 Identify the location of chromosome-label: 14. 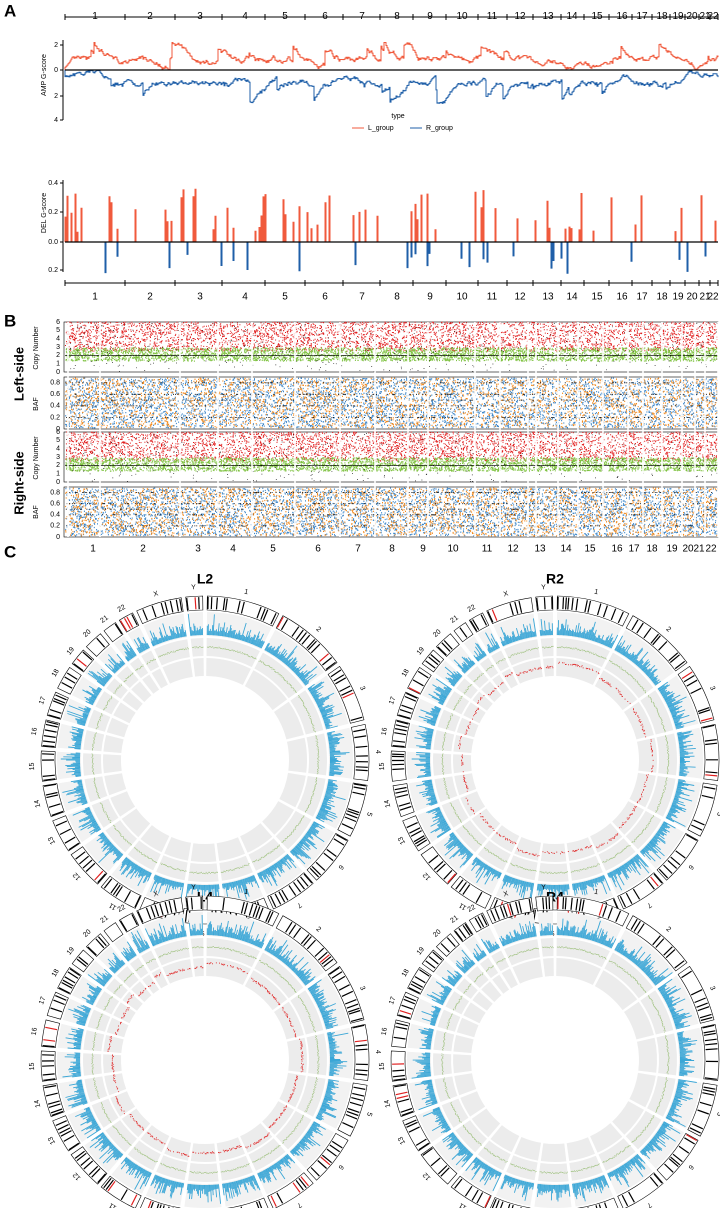
(572, 16).